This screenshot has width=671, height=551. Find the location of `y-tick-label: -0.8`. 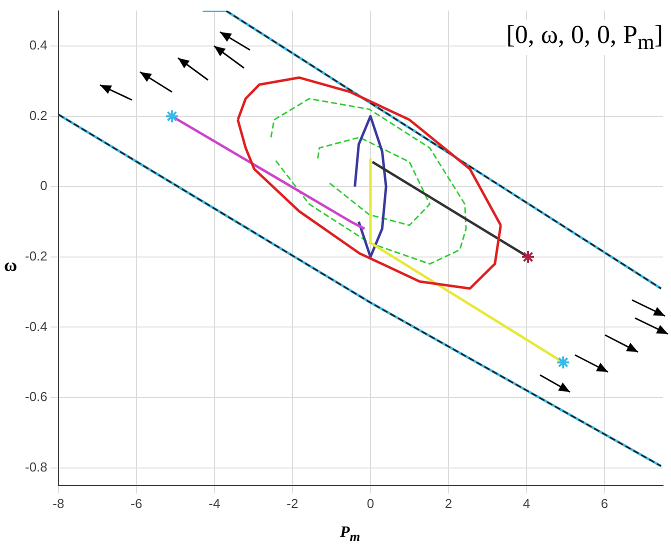

y-tick-label: -0.8 is located at coordinates (36, 466).